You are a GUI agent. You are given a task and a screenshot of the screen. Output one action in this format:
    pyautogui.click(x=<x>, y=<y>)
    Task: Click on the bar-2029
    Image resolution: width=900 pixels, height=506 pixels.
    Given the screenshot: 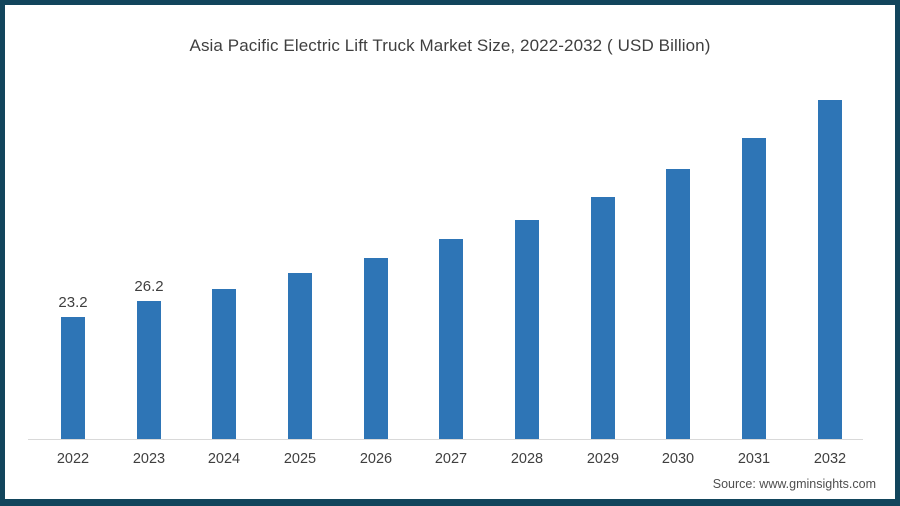 What is the action you would take?
    pyautogui.click(x=603, y=318)
    